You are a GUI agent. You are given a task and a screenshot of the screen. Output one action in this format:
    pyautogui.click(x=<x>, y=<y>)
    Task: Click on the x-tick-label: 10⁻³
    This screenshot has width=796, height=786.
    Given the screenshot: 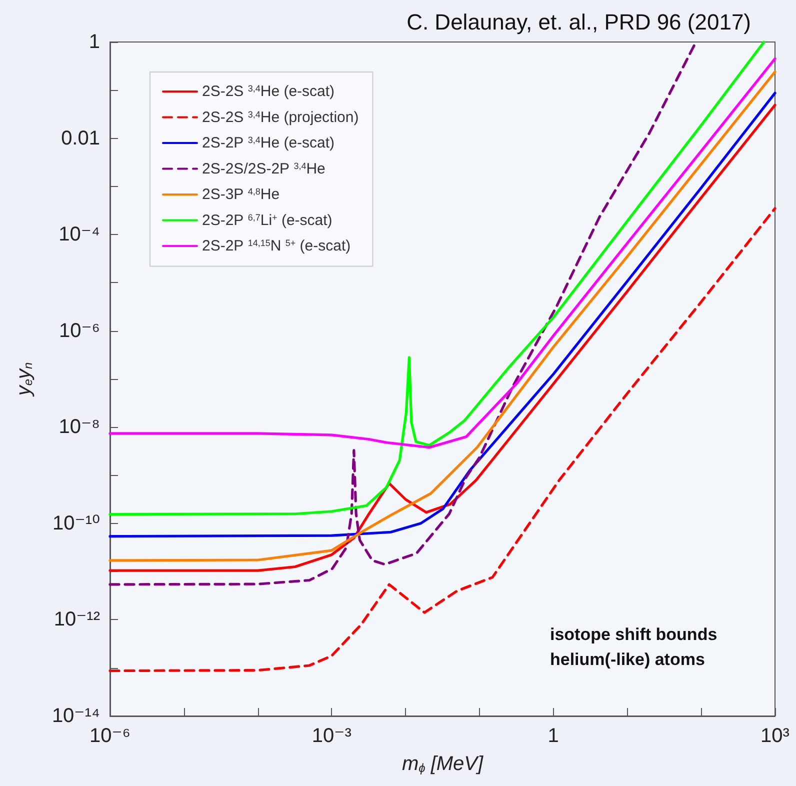 What is the action you would take?
    pyautogui.click(x=332, y=736)
    